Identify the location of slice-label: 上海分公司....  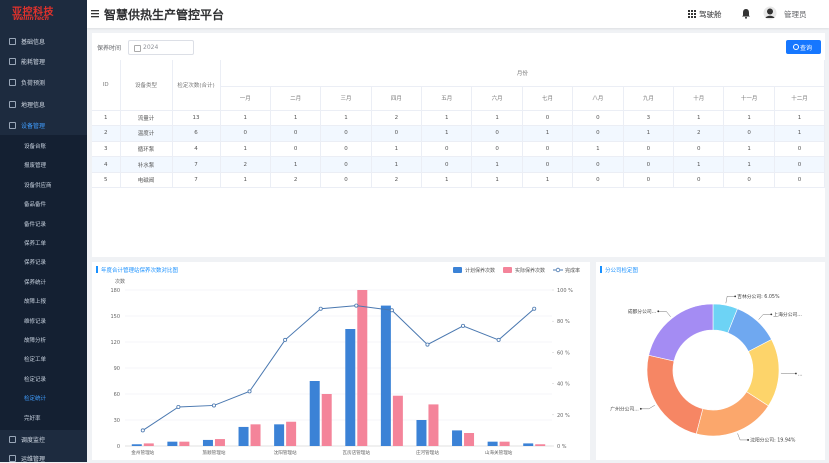
(787, 314).